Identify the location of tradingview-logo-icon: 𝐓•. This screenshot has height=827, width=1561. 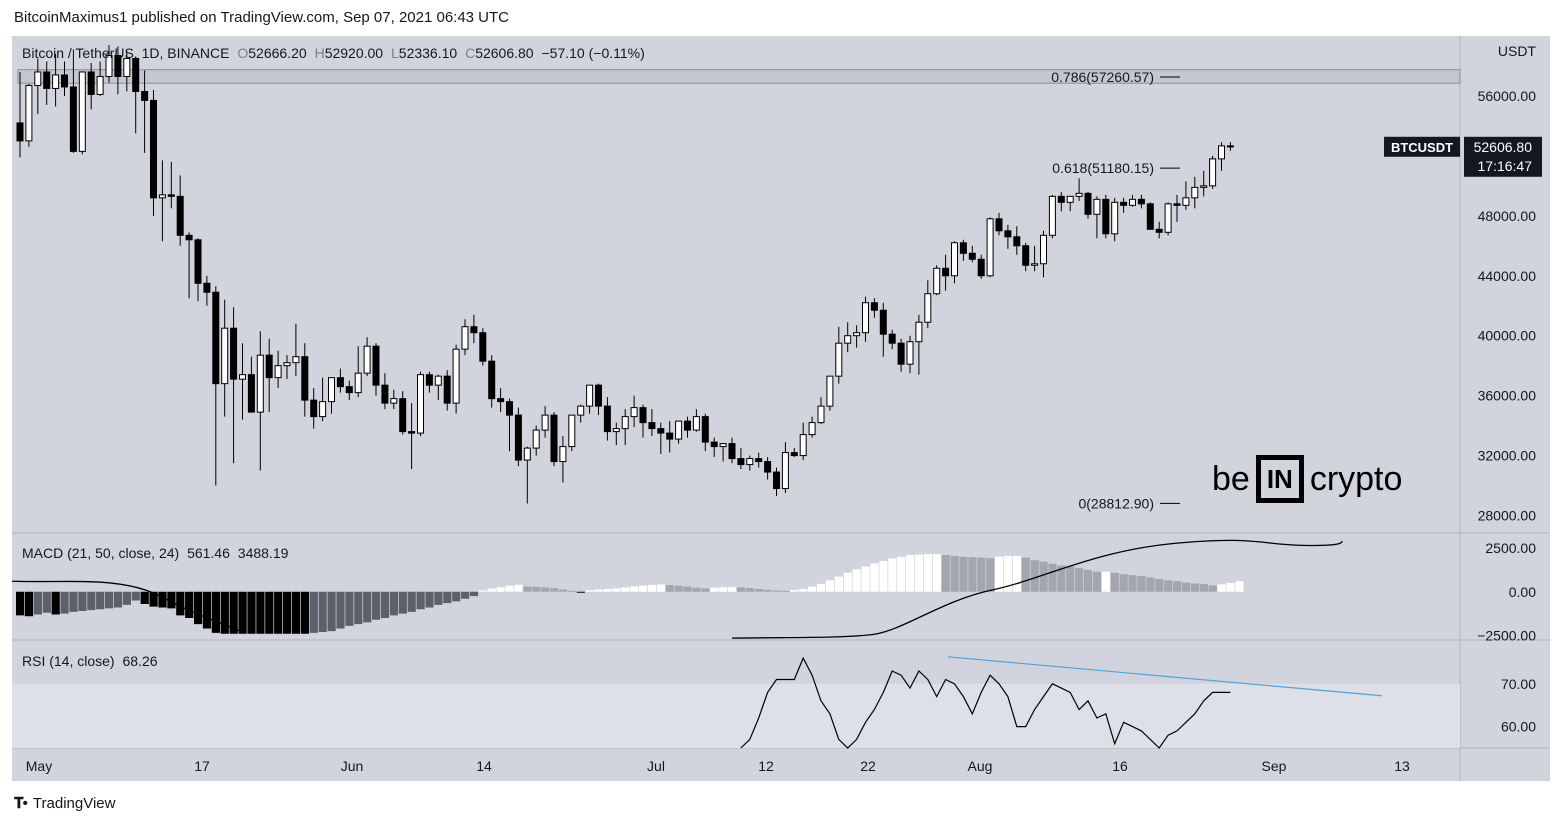
(21, 803).